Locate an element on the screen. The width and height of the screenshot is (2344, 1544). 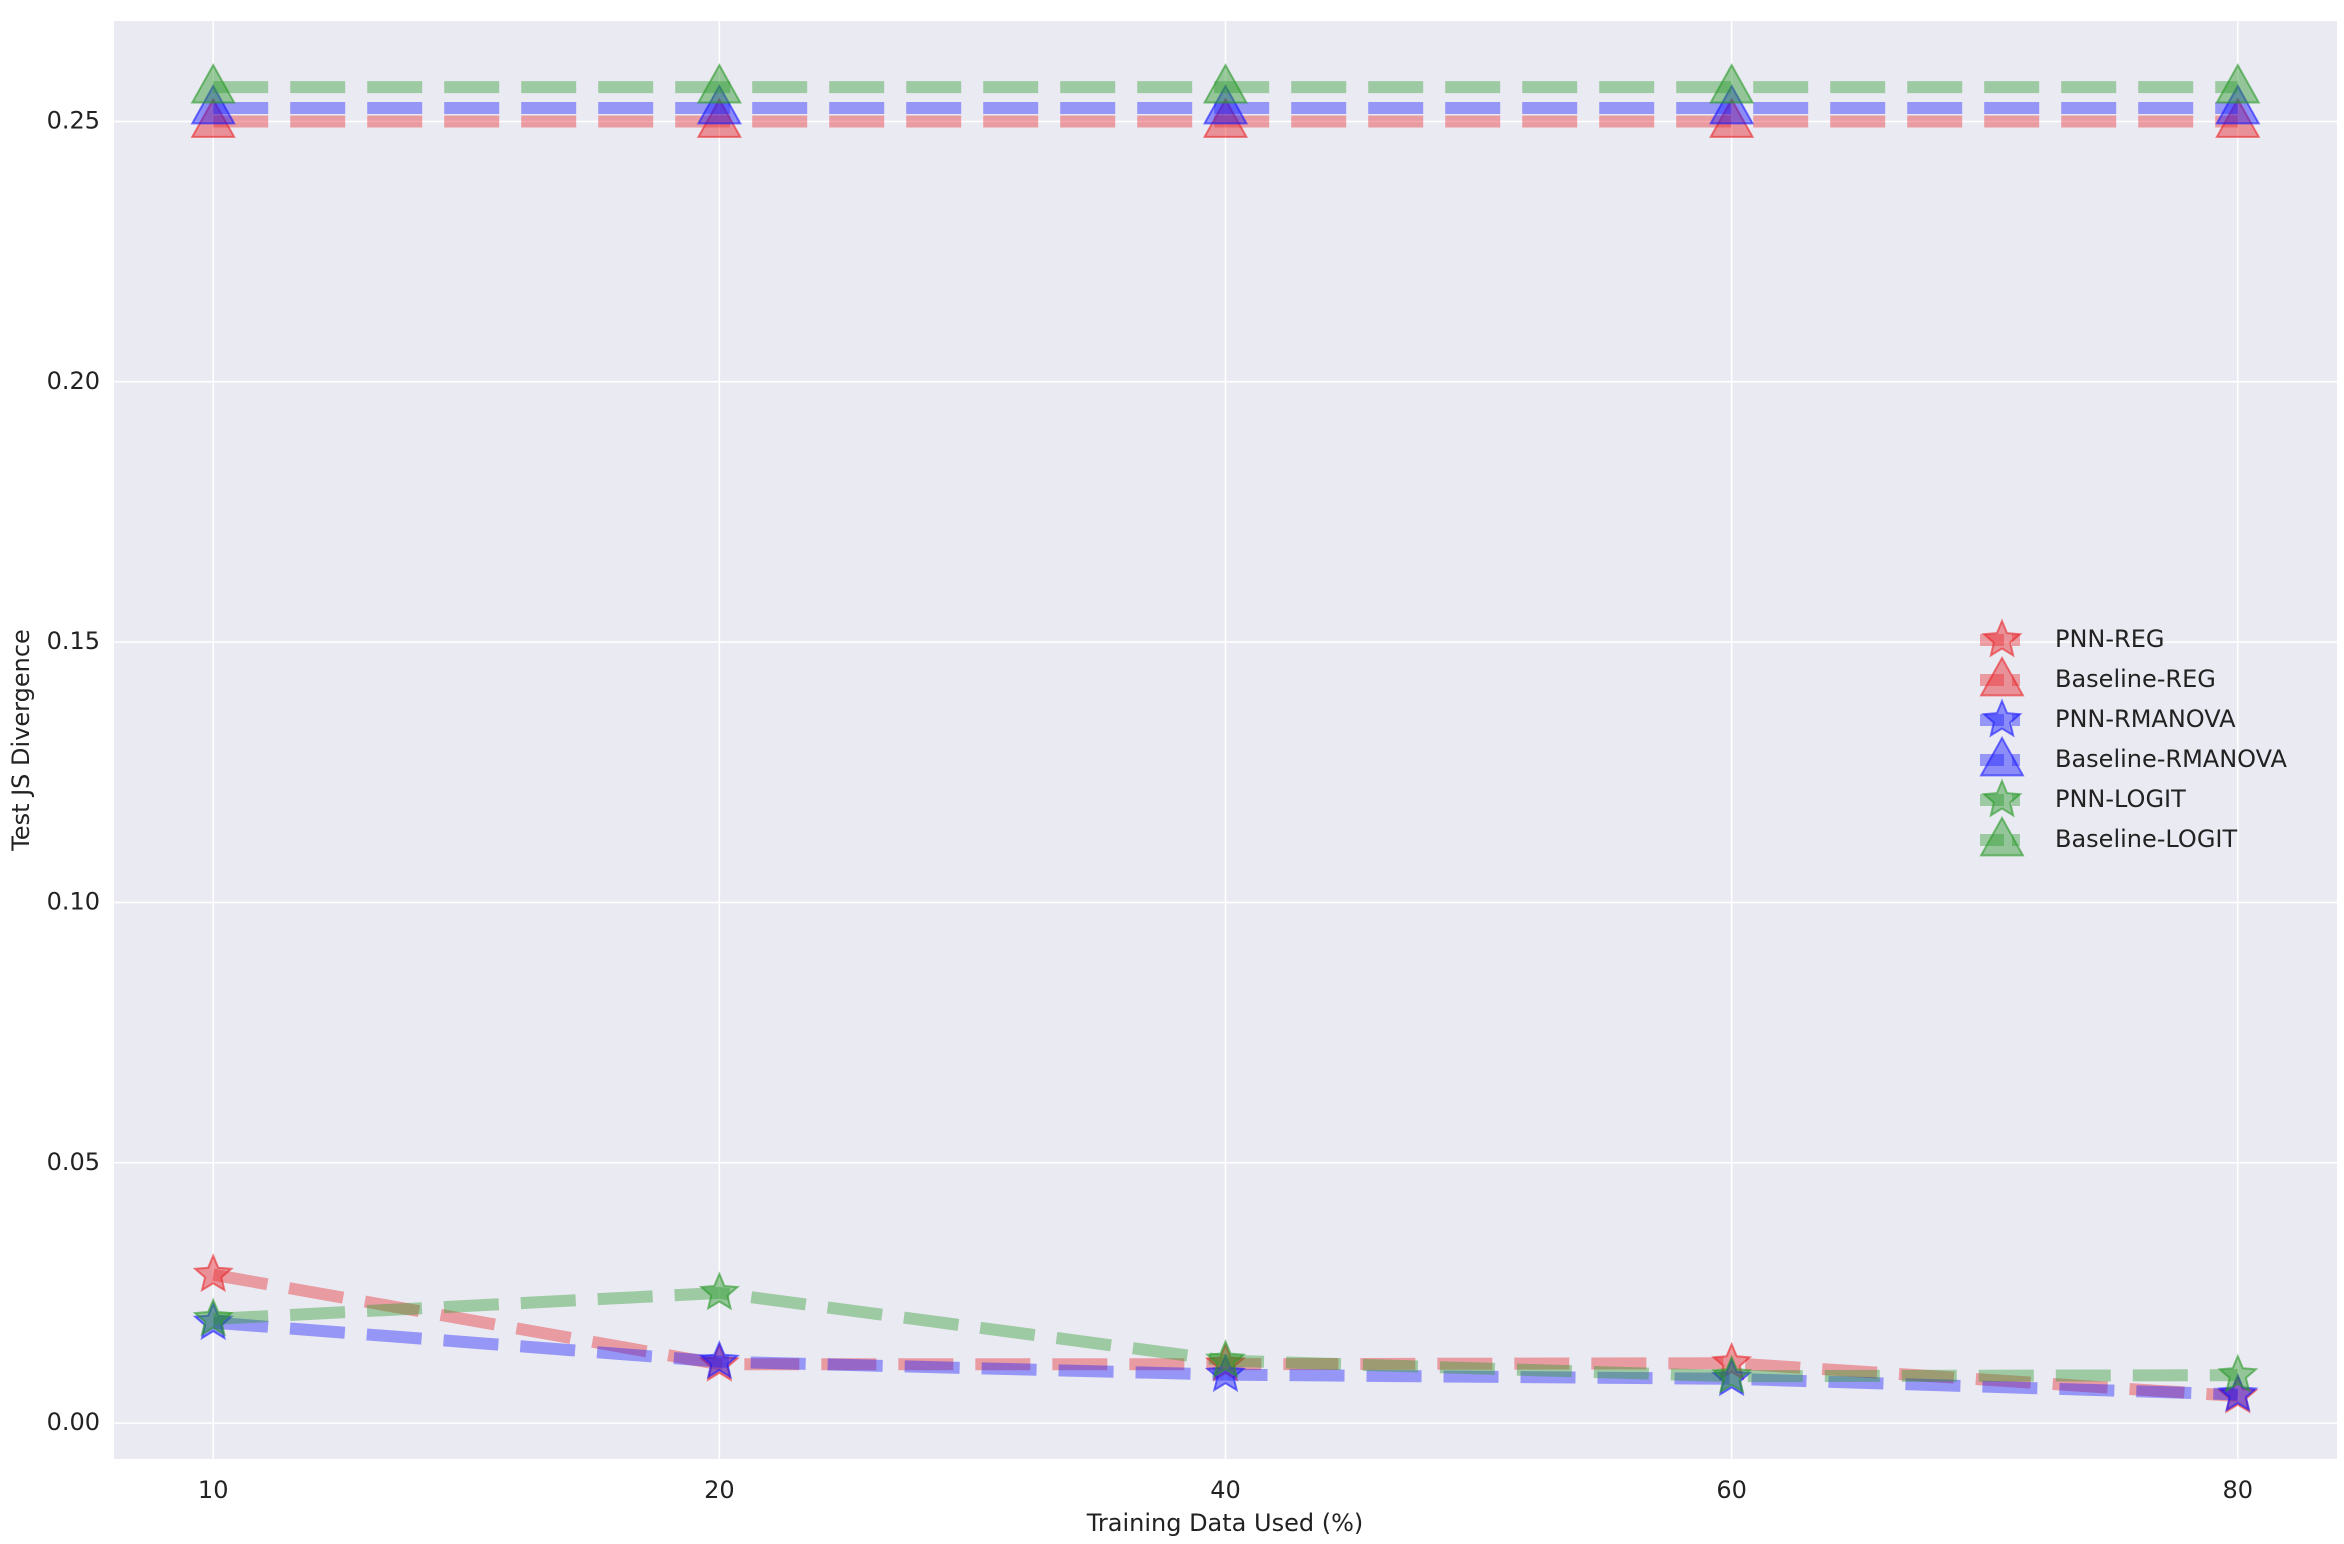
y-tick-label: 0.05 is located at coordinates (73, 1162).